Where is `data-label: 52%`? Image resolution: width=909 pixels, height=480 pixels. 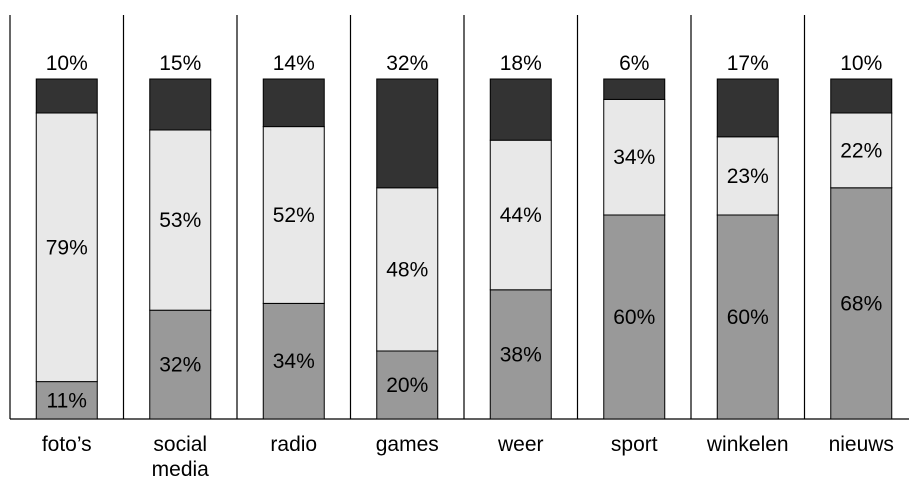 data-label: 52% is located at coordinates (294, 215).